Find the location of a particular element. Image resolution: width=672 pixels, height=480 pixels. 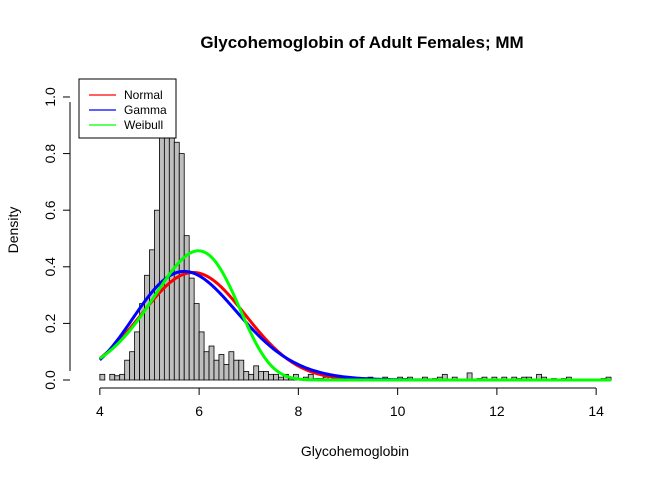

y-axis-ticks: 0.0 0.2 0.4 0.6 0.8 1.0 is located at coordinates (56, 238).